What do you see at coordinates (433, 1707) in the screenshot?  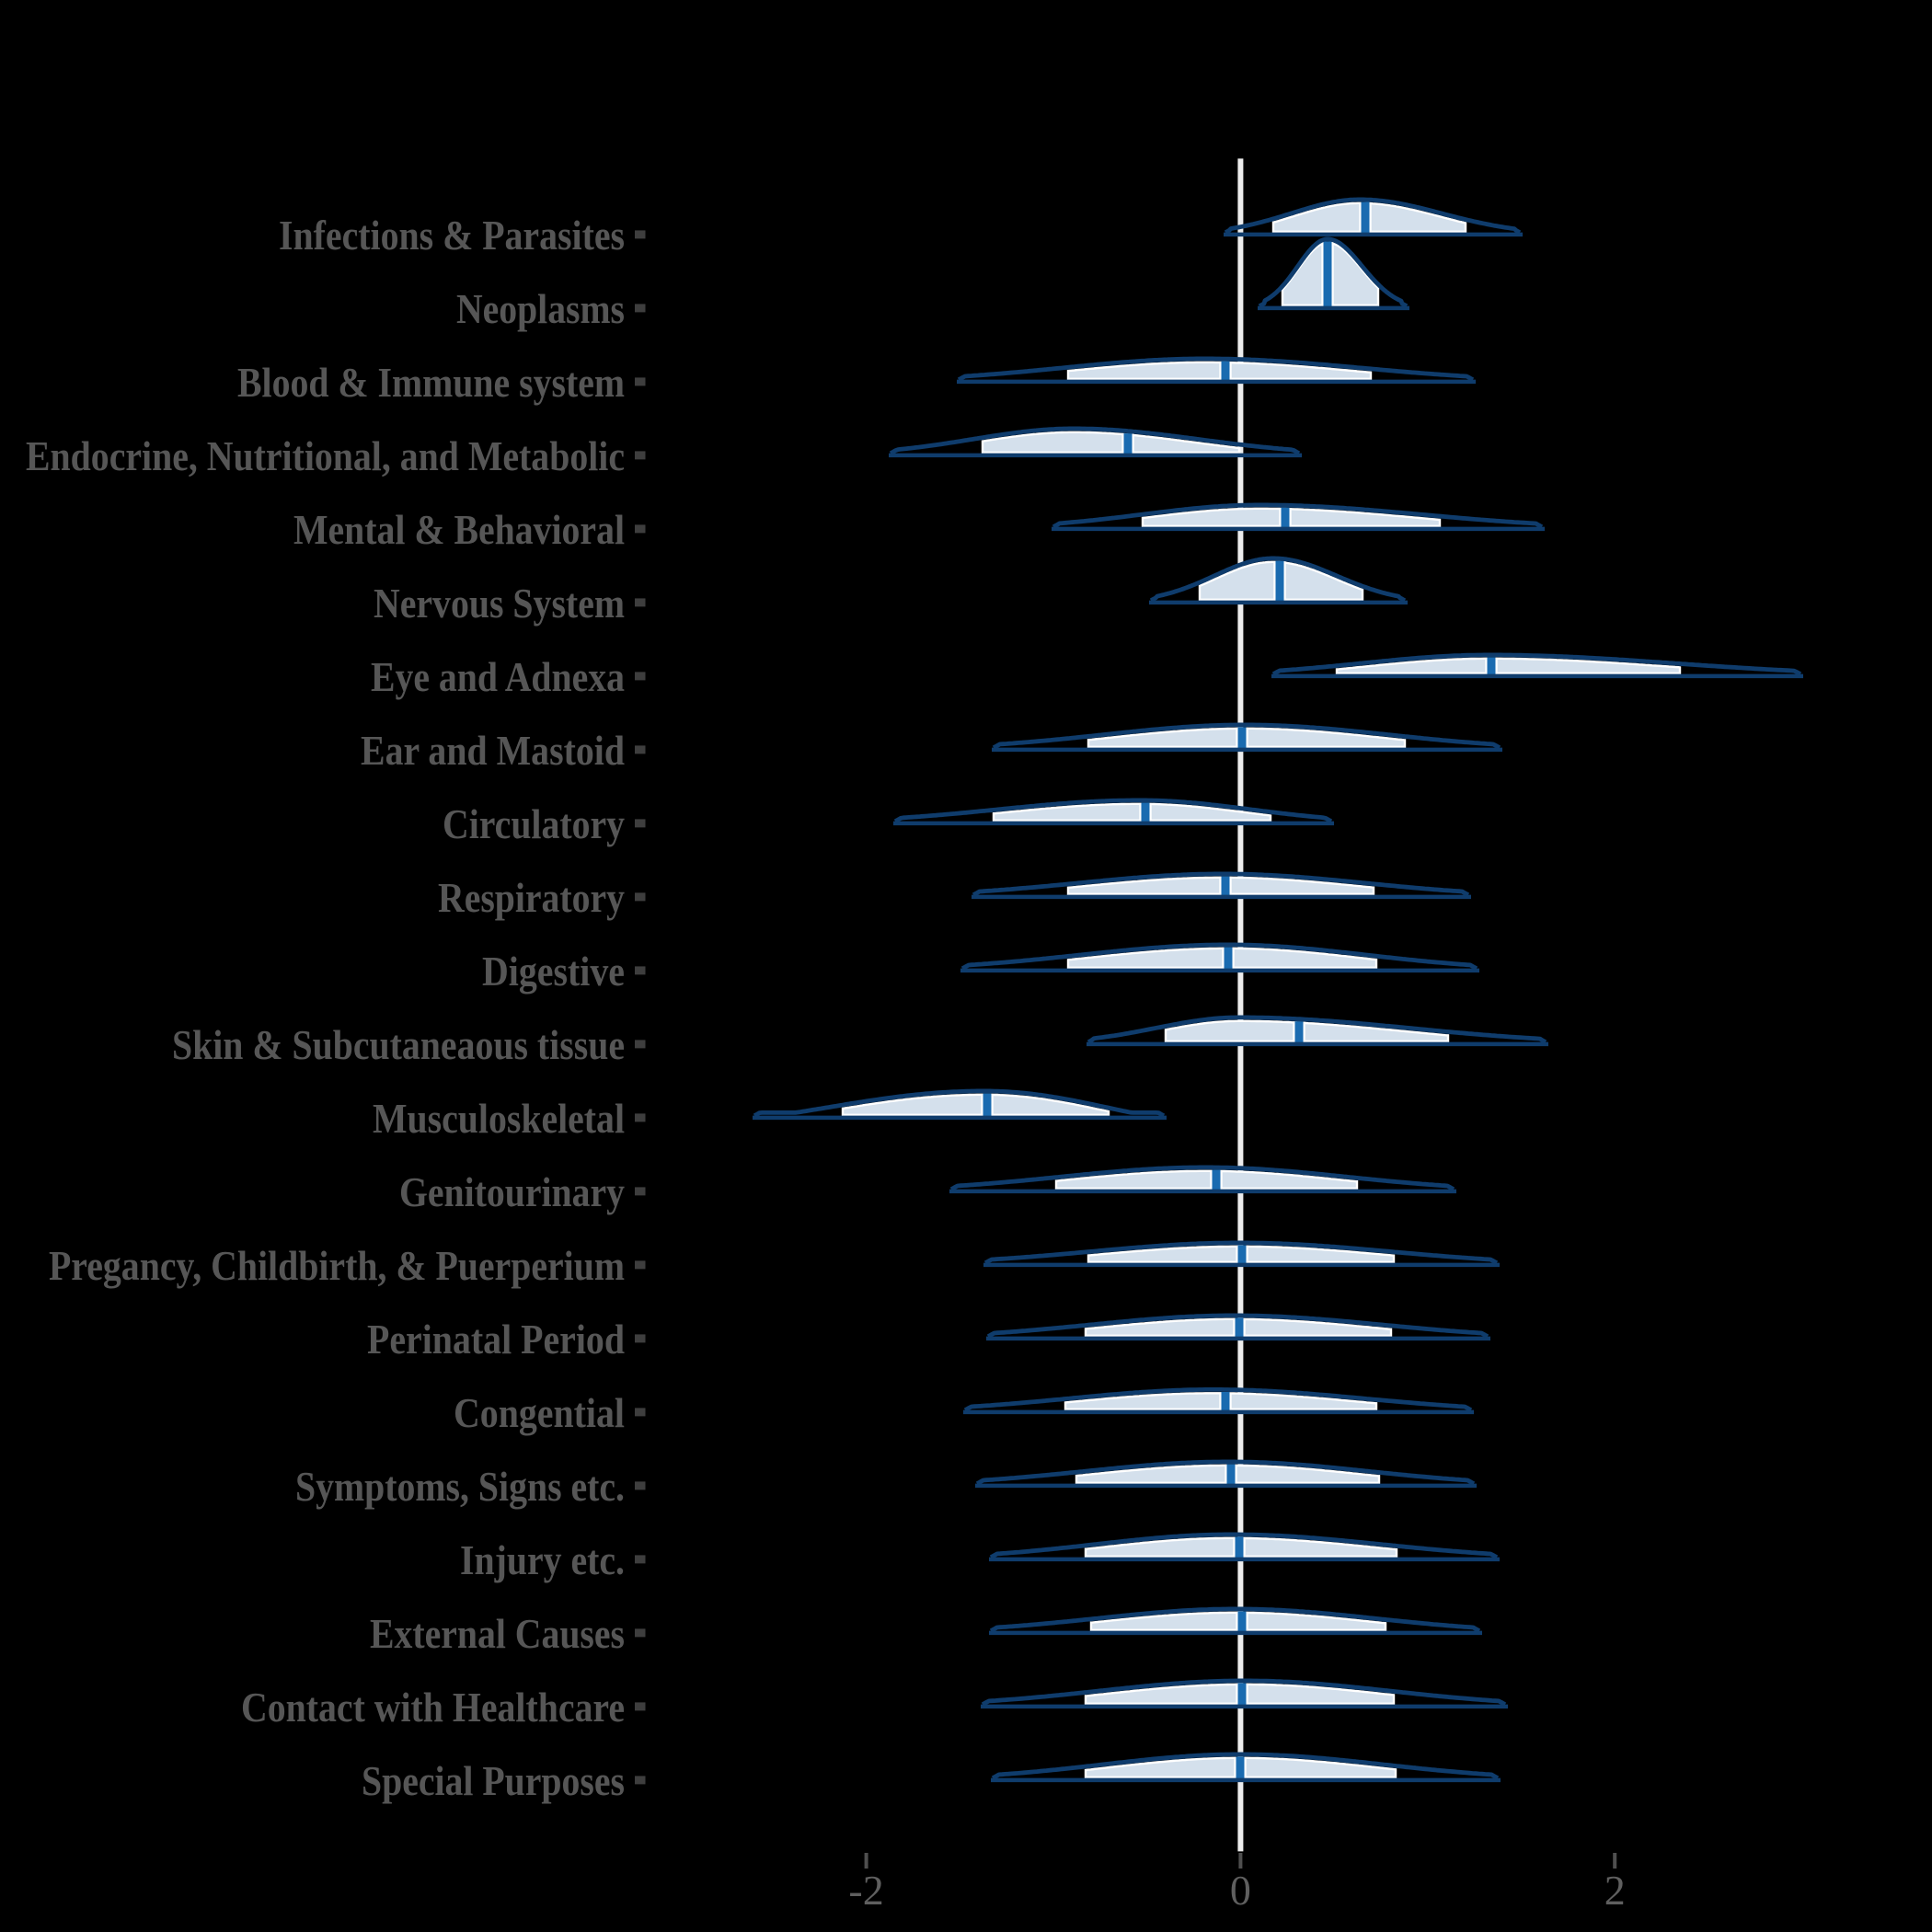 I see `svg-text: Contact with Healthcare` at bounding box center [433, 1707].